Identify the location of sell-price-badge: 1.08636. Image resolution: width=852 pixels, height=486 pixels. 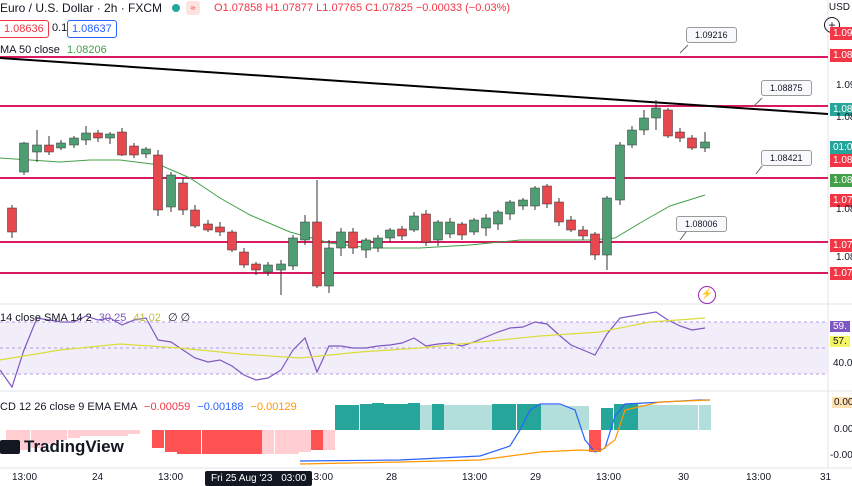
(24, 29).